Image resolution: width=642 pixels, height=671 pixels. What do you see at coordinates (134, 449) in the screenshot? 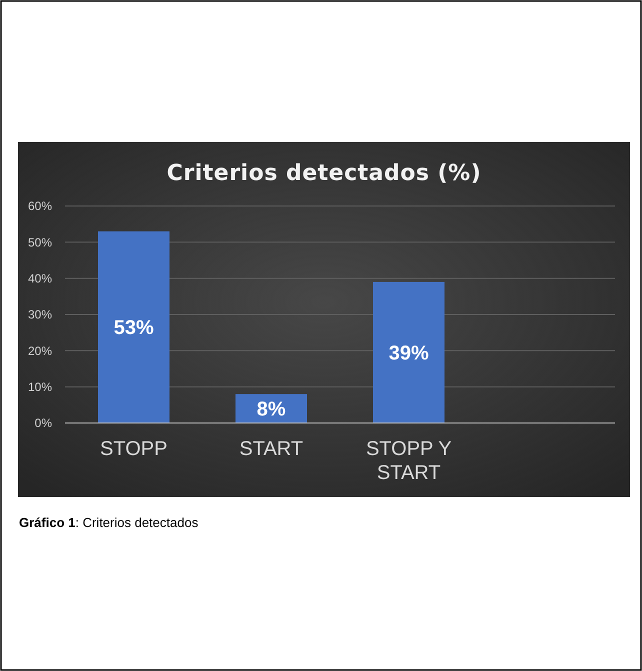
I see `x-tick-label: STOPP` at bounding box center [134, 449].